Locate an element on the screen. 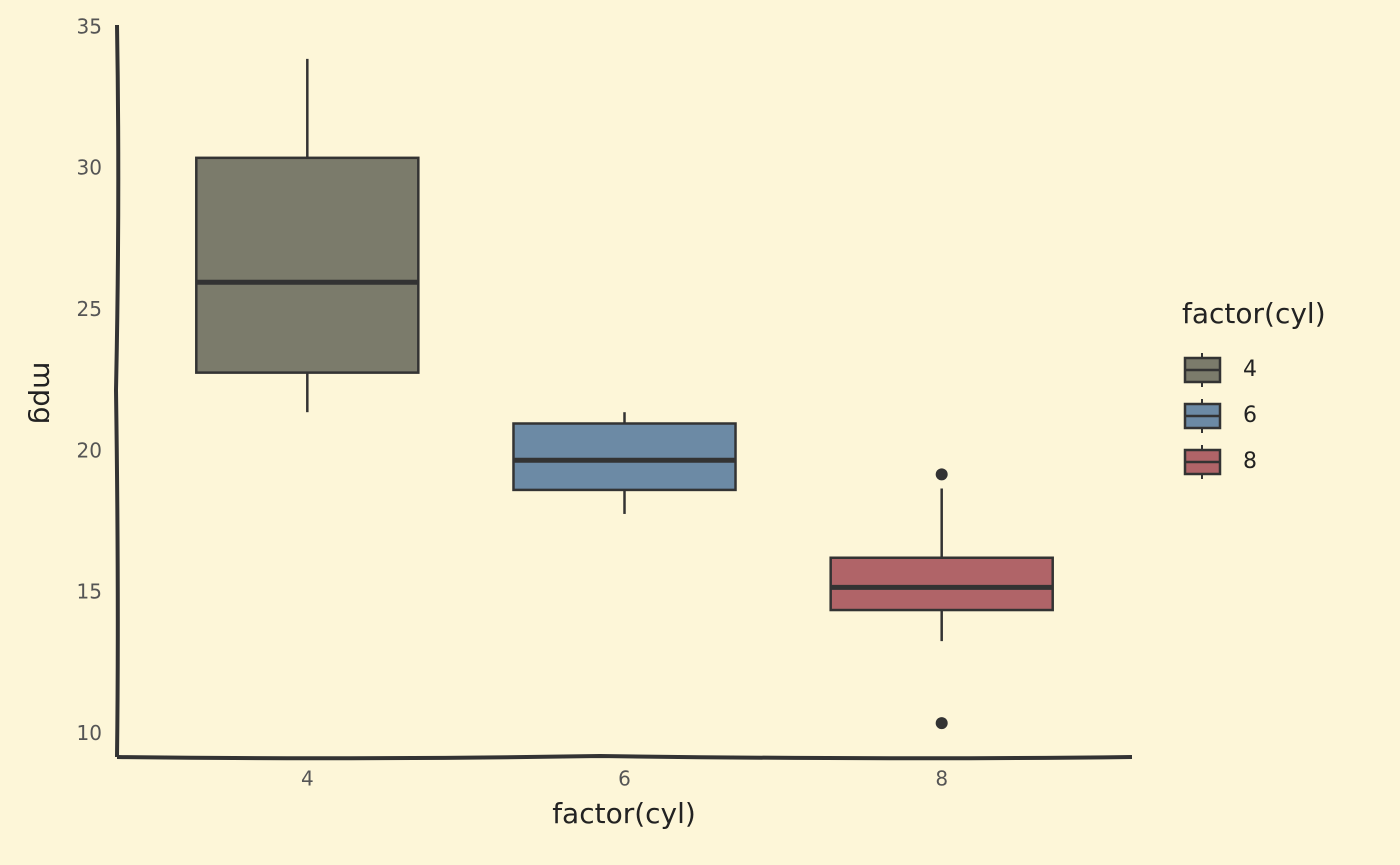  y-tick-label: 25 is located at coordinates (89, 309).